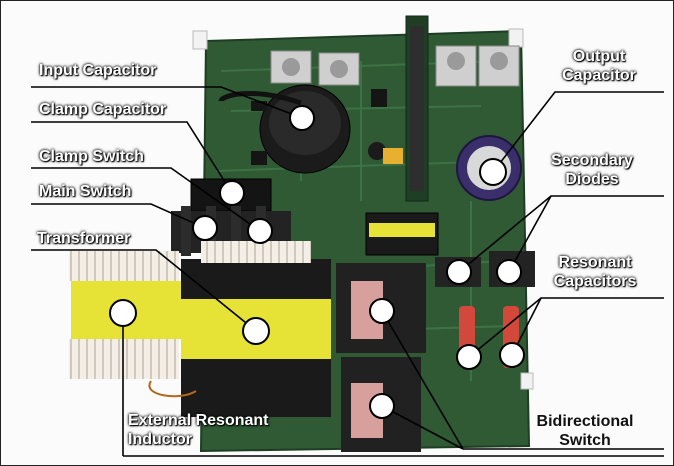 Image resolution: width=674 pixels, height=466 pixels. What do you see at coordinates (198, 420) in the screenshot?
I see `label-external-resonant-inductor-line1: External Resonant` at bounding box center [198, 420].